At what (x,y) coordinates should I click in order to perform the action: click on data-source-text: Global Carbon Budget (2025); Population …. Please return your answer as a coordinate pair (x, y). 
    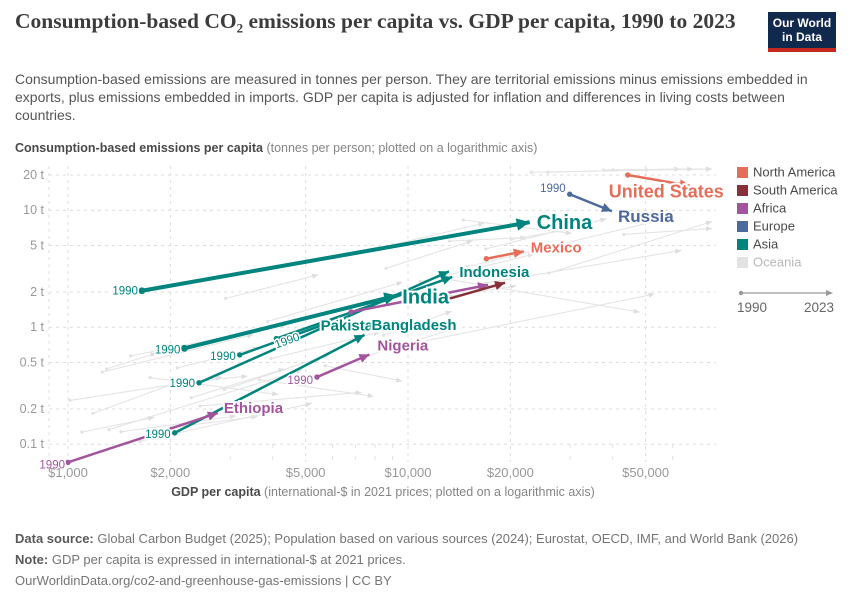
    Looking at the image, I should click on (446, 538).